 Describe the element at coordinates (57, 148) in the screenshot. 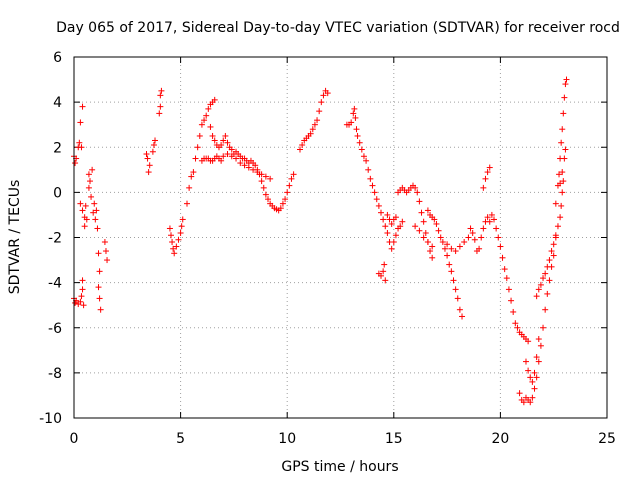

I see `y-tick-label: 2` at that location.